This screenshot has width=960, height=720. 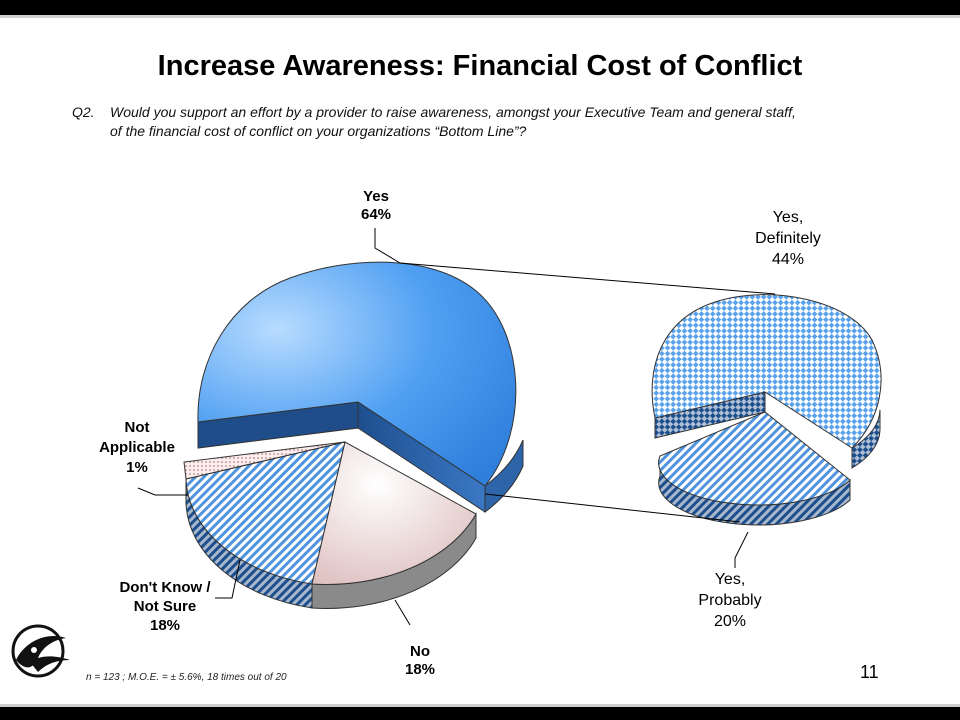 What do you see at coordinates (730, 621) in the screenshot?
I see `label-probably-value: 20%` at bounding box center [730, 621].